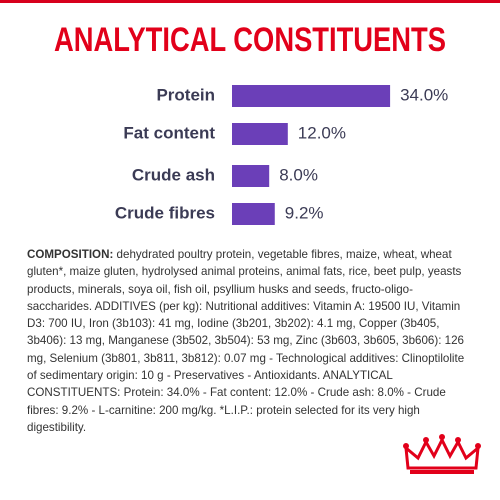 This screenshot has height=500, width=500. Describe the element at coordinates (165, 212) in the screenshot. I see `category-label: Crude fibres` at that location.